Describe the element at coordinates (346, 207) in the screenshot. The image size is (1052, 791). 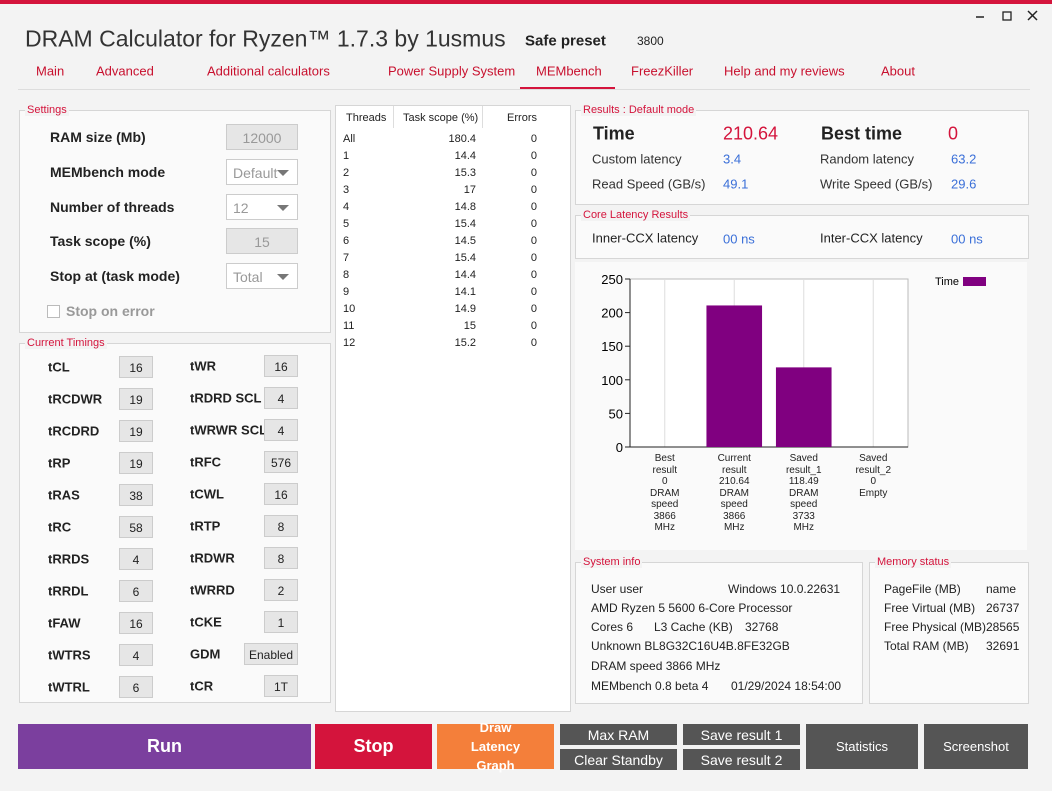
I see `table-cell: 4` at that location.